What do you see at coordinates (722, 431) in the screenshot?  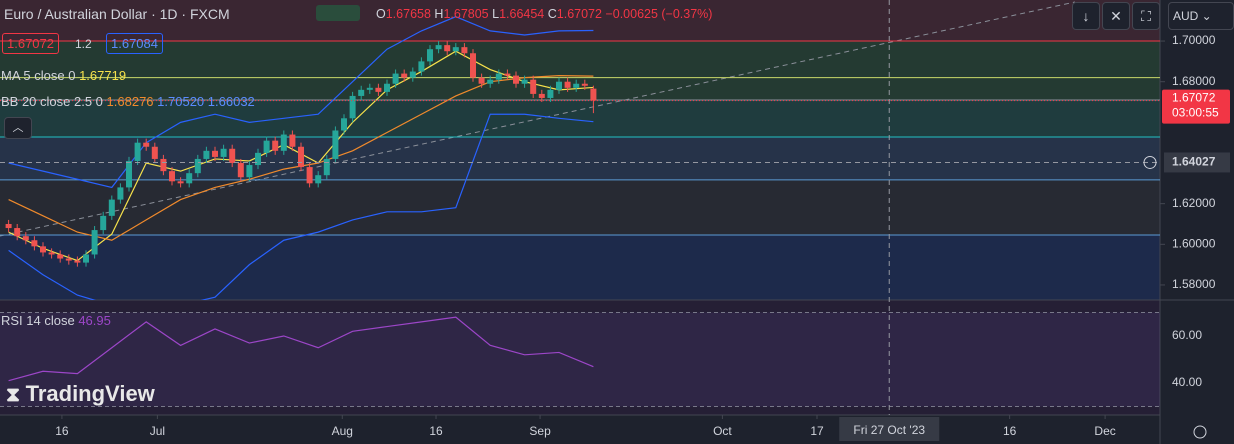 I see `x-tick-label: Oct` at bounding box center [722, 431].